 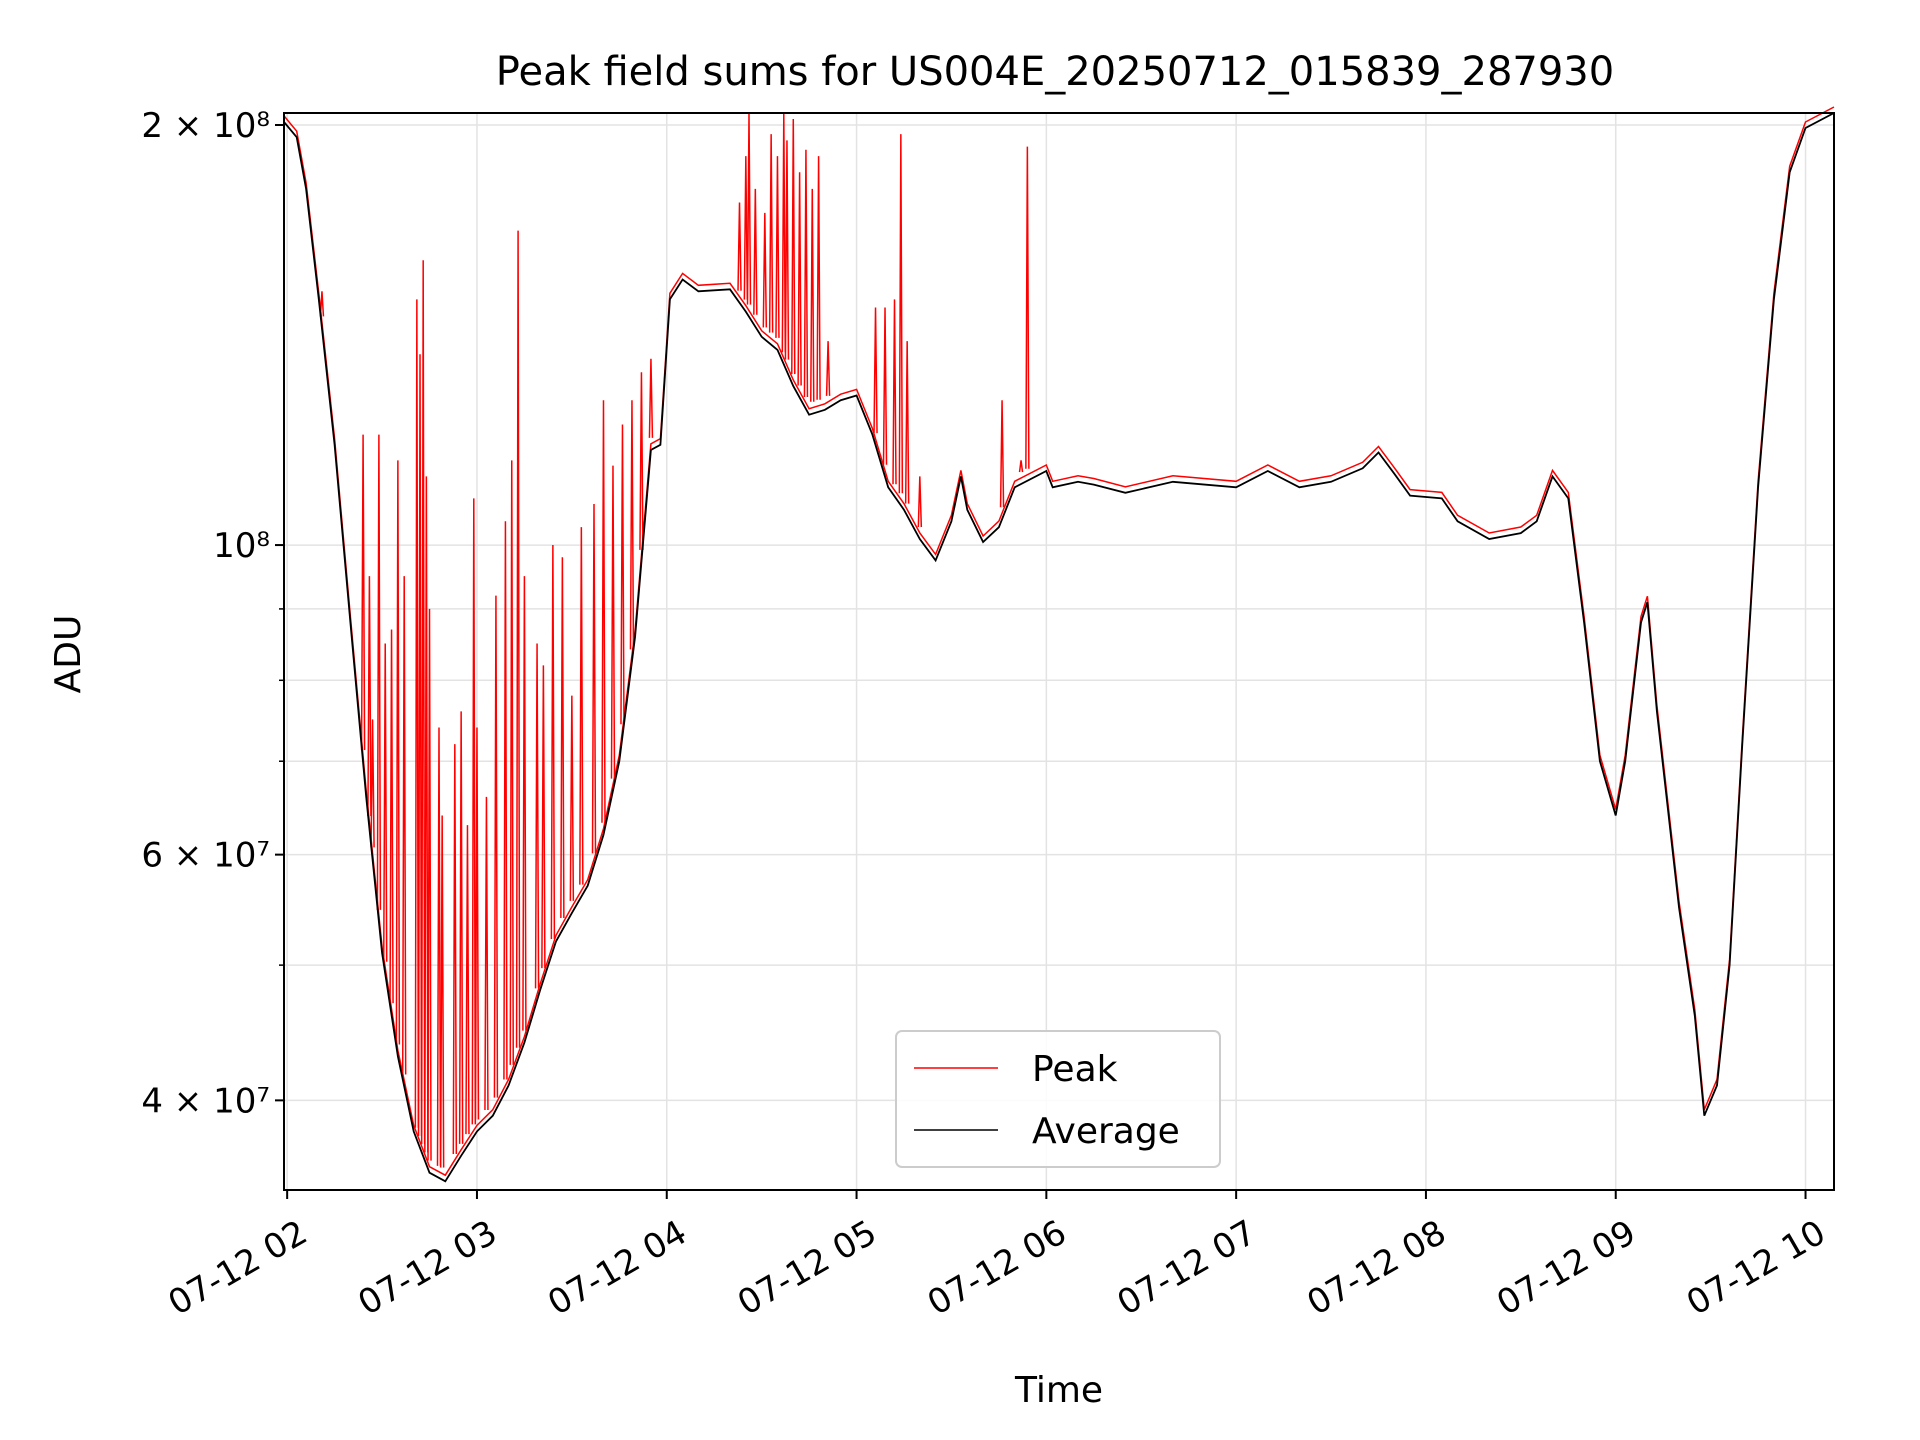 What do you see at coordinates (1075, 1069) in the screenshot?
I see `legend-label-peak: Peak` at bounding box center [1075, 1069].